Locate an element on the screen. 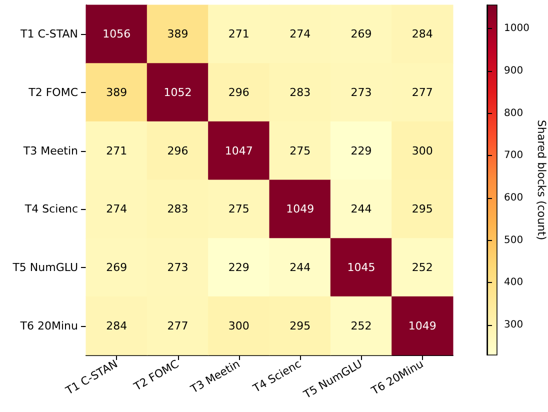  color-bar-label: 600 is located at coordinates (514, 198).